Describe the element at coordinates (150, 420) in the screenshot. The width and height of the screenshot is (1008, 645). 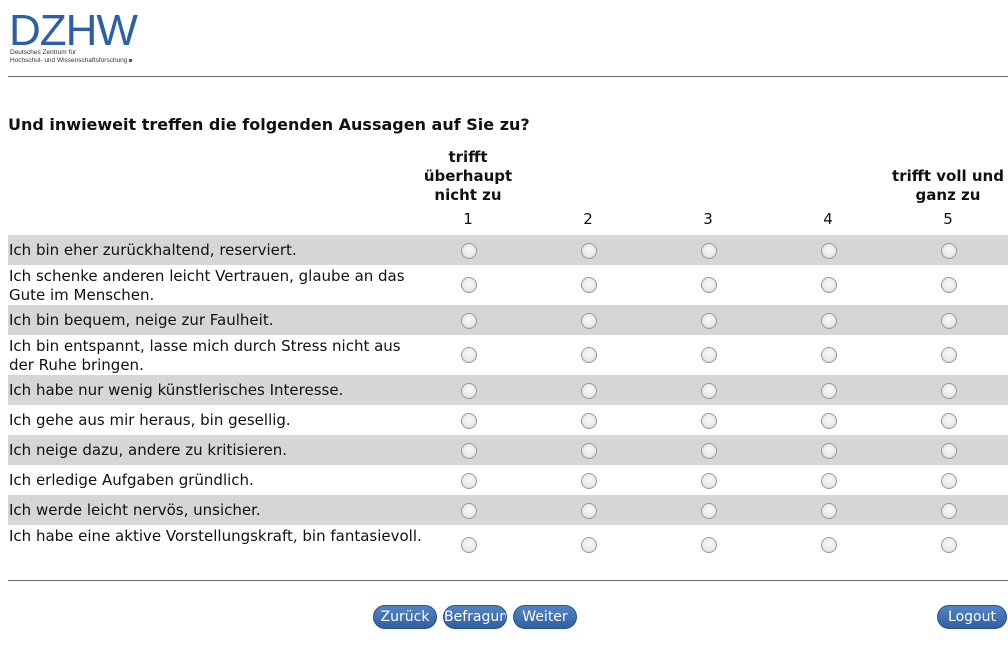
I see `item-label: Ich gehe aus mir heraus, bin gesellig.` at that location.